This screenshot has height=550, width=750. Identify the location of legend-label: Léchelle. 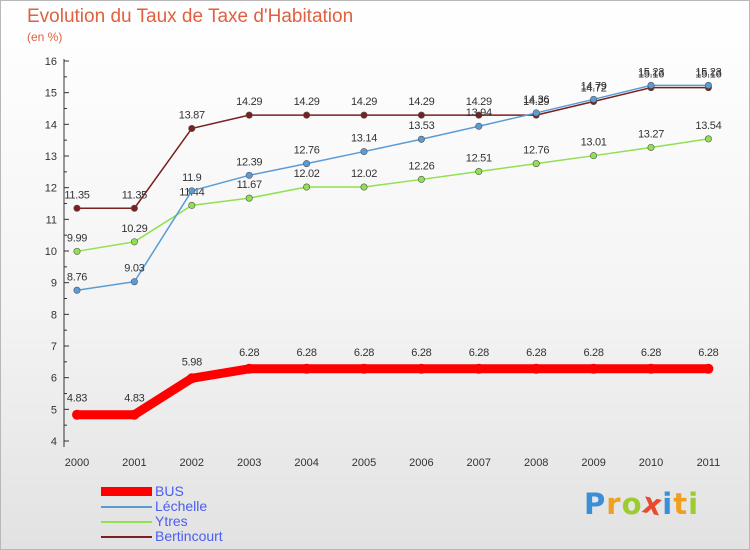
(181, 506).